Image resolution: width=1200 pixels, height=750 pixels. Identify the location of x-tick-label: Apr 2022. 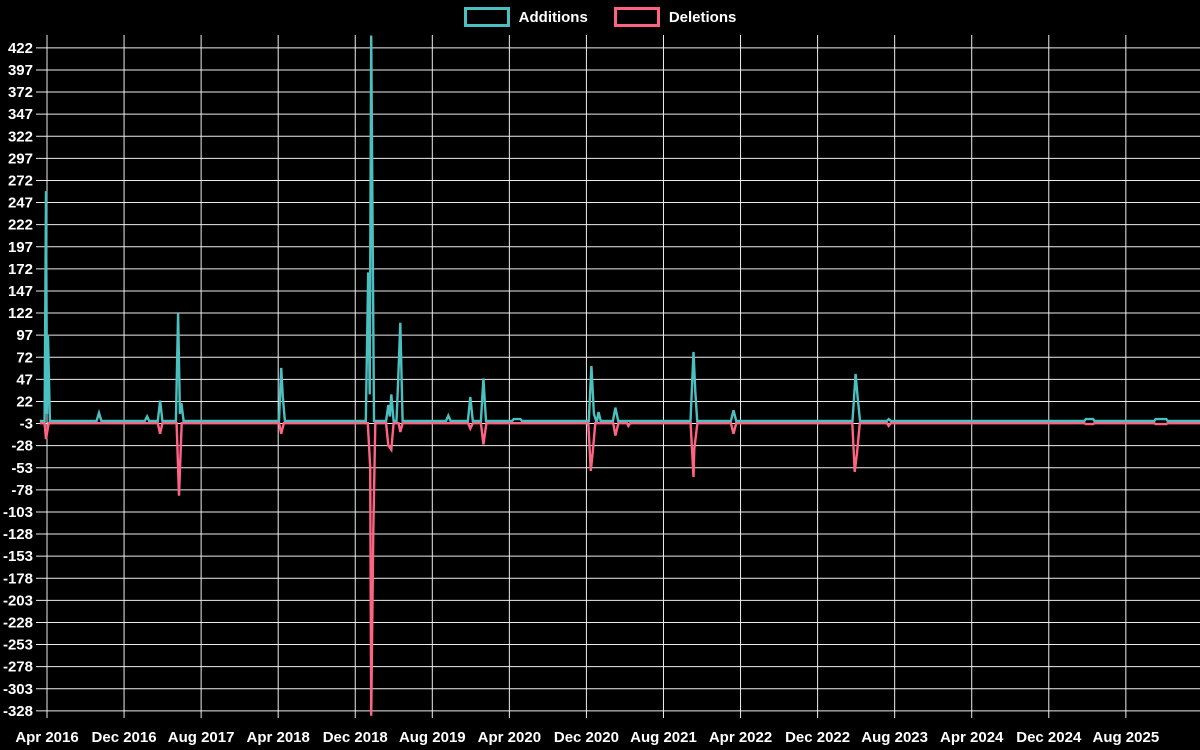
(740, 737).